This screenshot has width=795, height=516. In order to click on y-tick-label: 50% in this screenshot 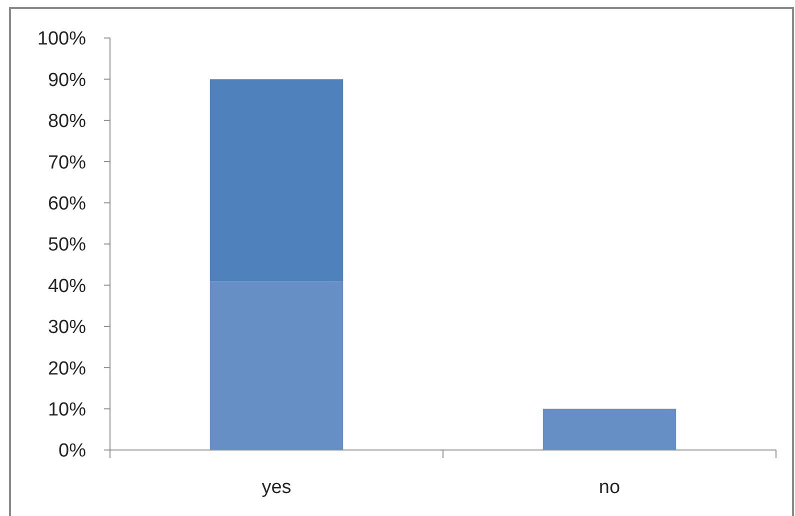, I will do `click(67, 245)`.